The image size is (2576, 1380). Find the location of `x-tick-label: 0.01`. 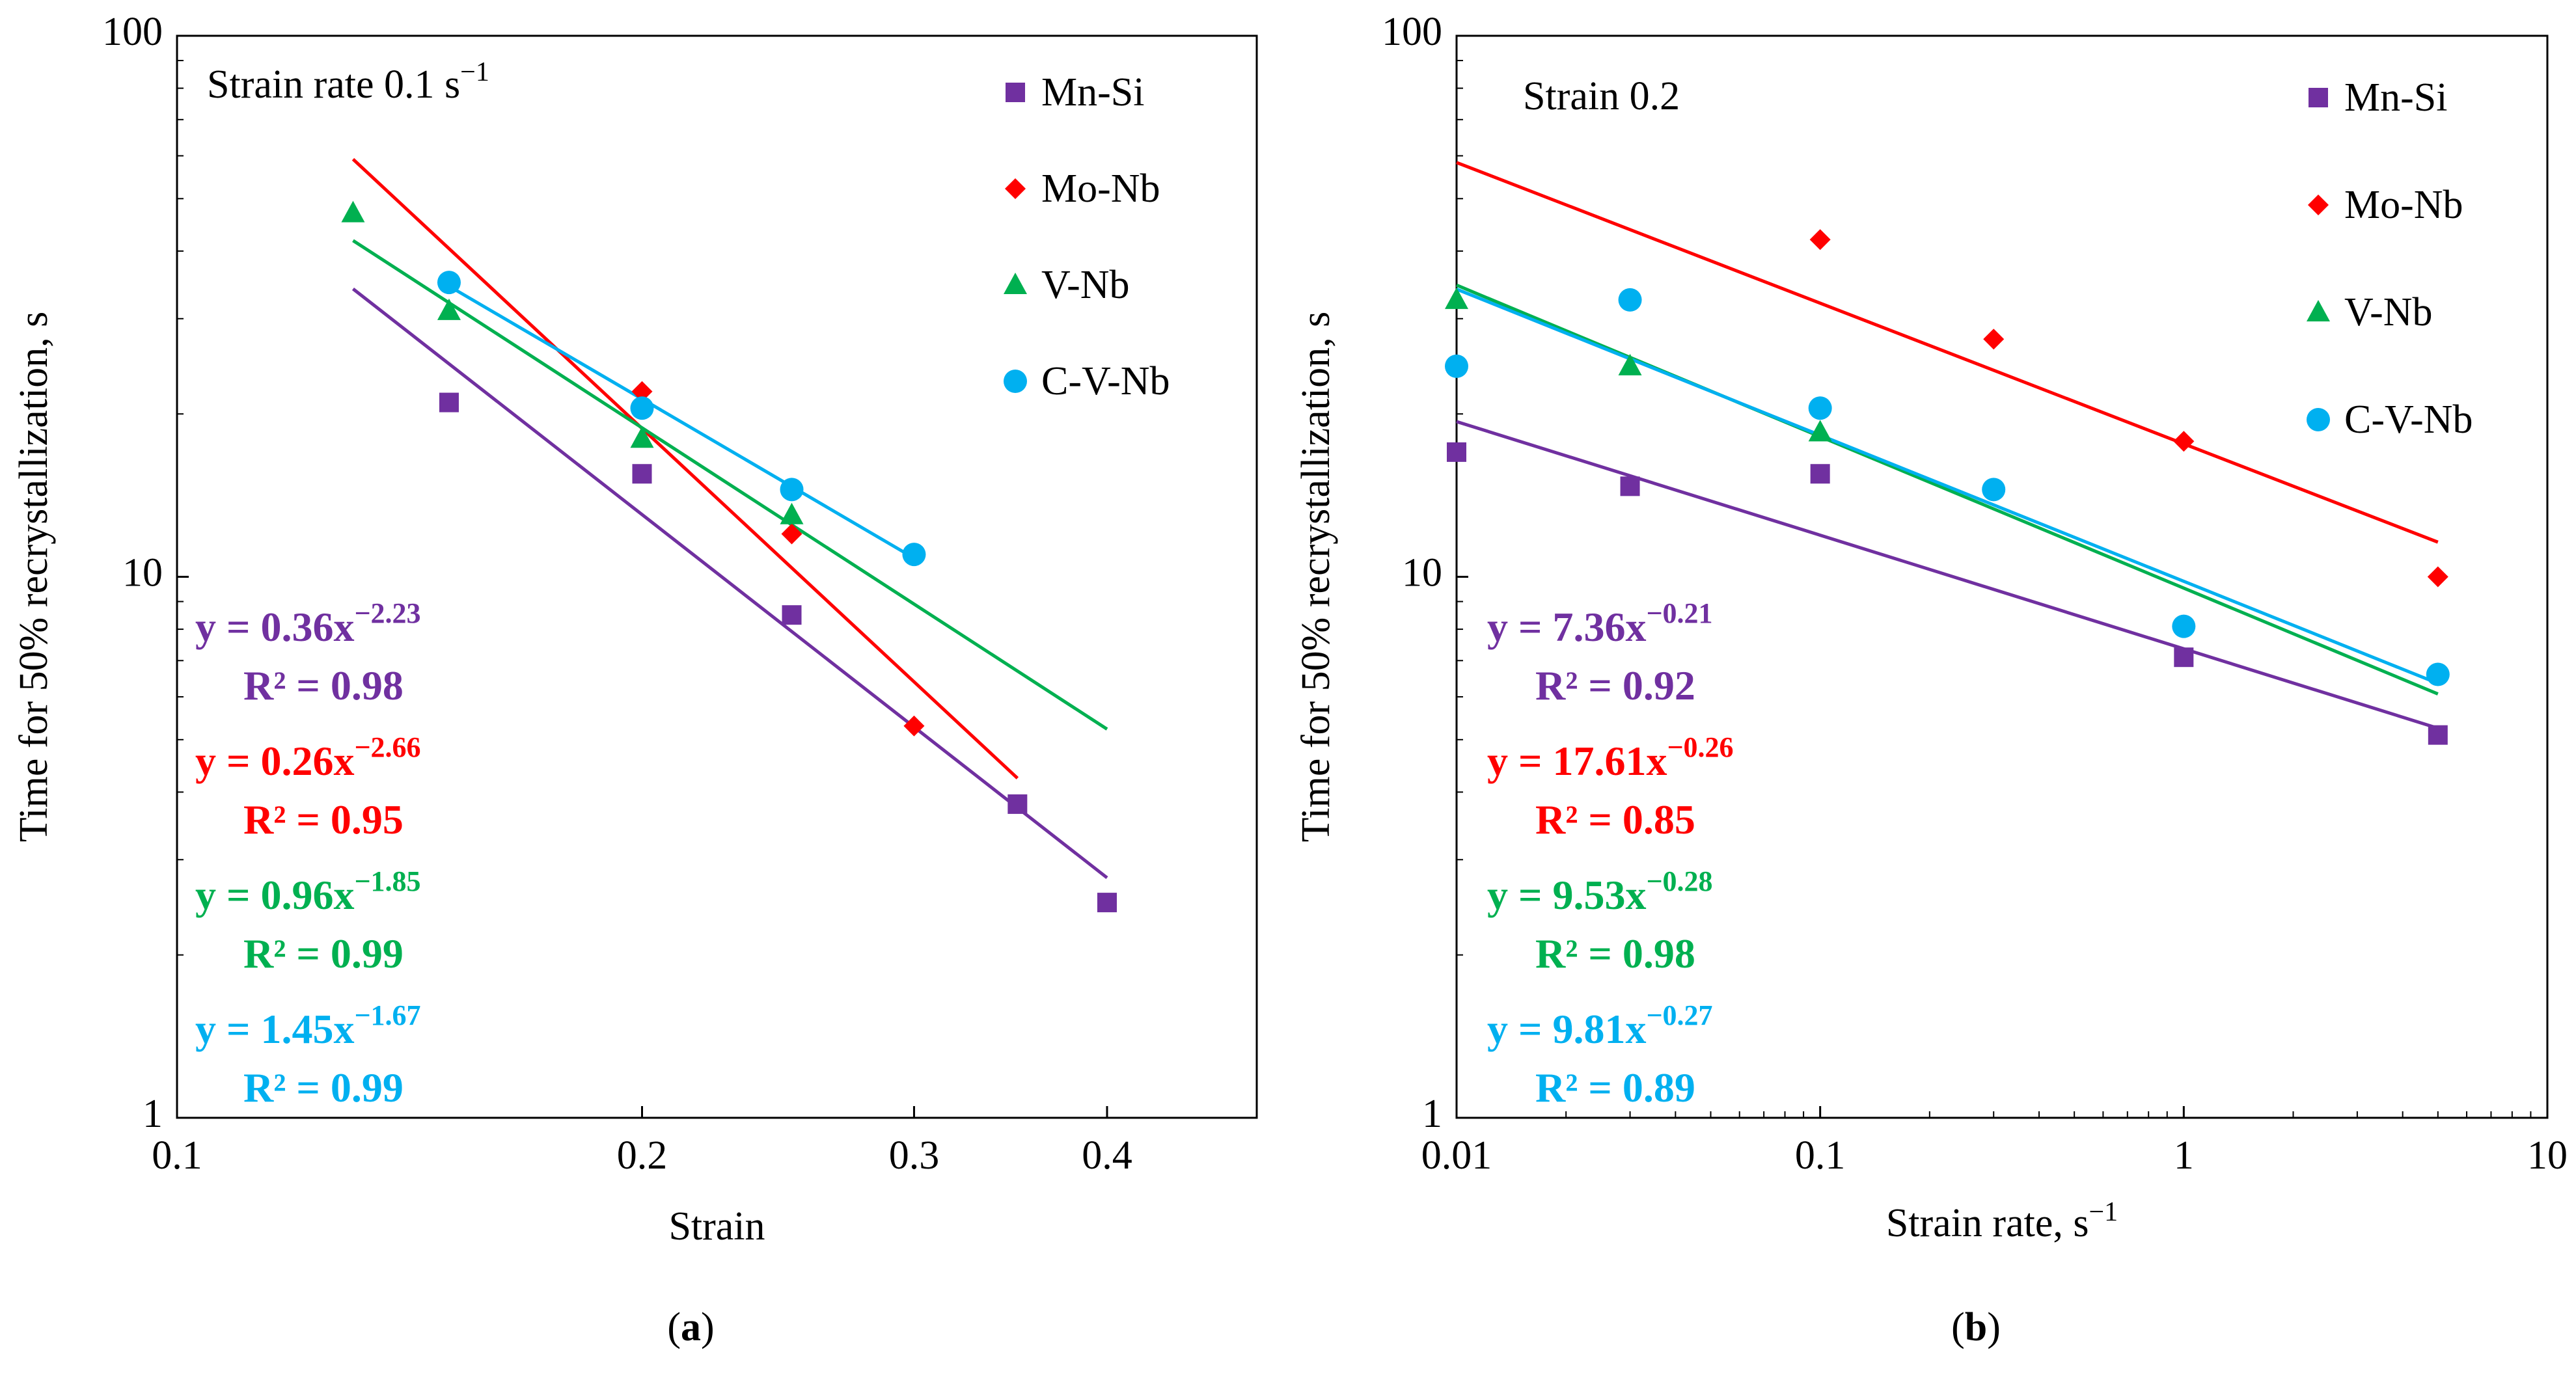

x-tick-label: 0.01 is located at coordinates (1456, 1155).